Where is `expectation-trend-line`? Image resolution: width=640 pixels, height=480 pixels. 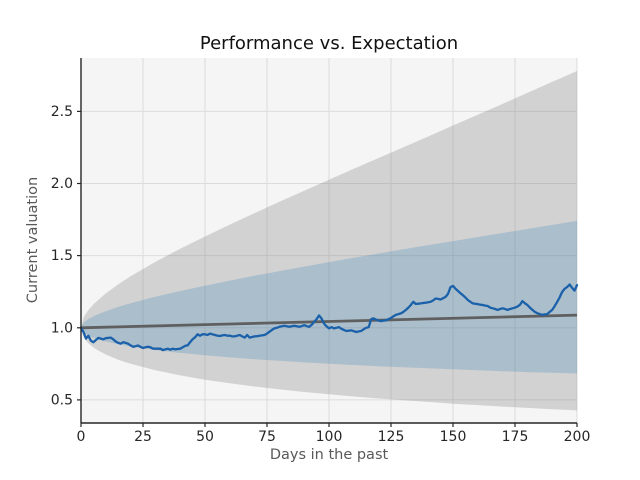 expectation-trend-line is located at coordinates (329, 321).